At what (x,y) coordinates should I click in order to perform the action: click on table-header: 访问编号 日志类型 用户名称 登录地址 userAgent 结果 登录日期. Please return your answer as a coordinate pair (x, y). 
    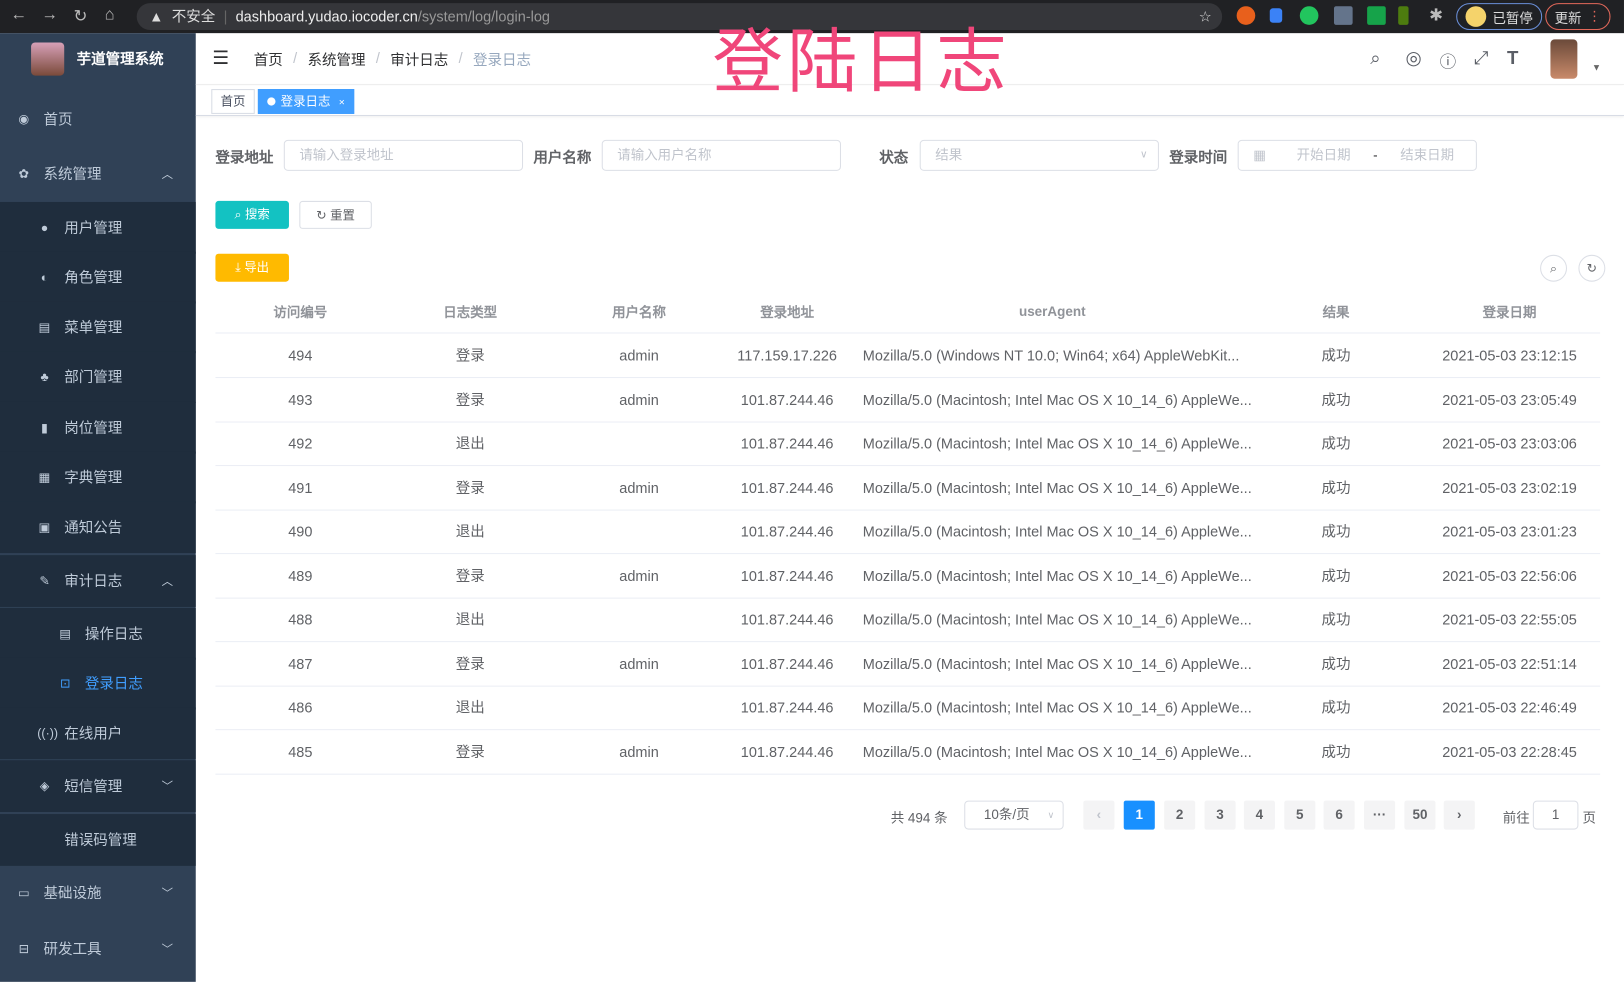
    Looking at the image, I should click on (908, 312).